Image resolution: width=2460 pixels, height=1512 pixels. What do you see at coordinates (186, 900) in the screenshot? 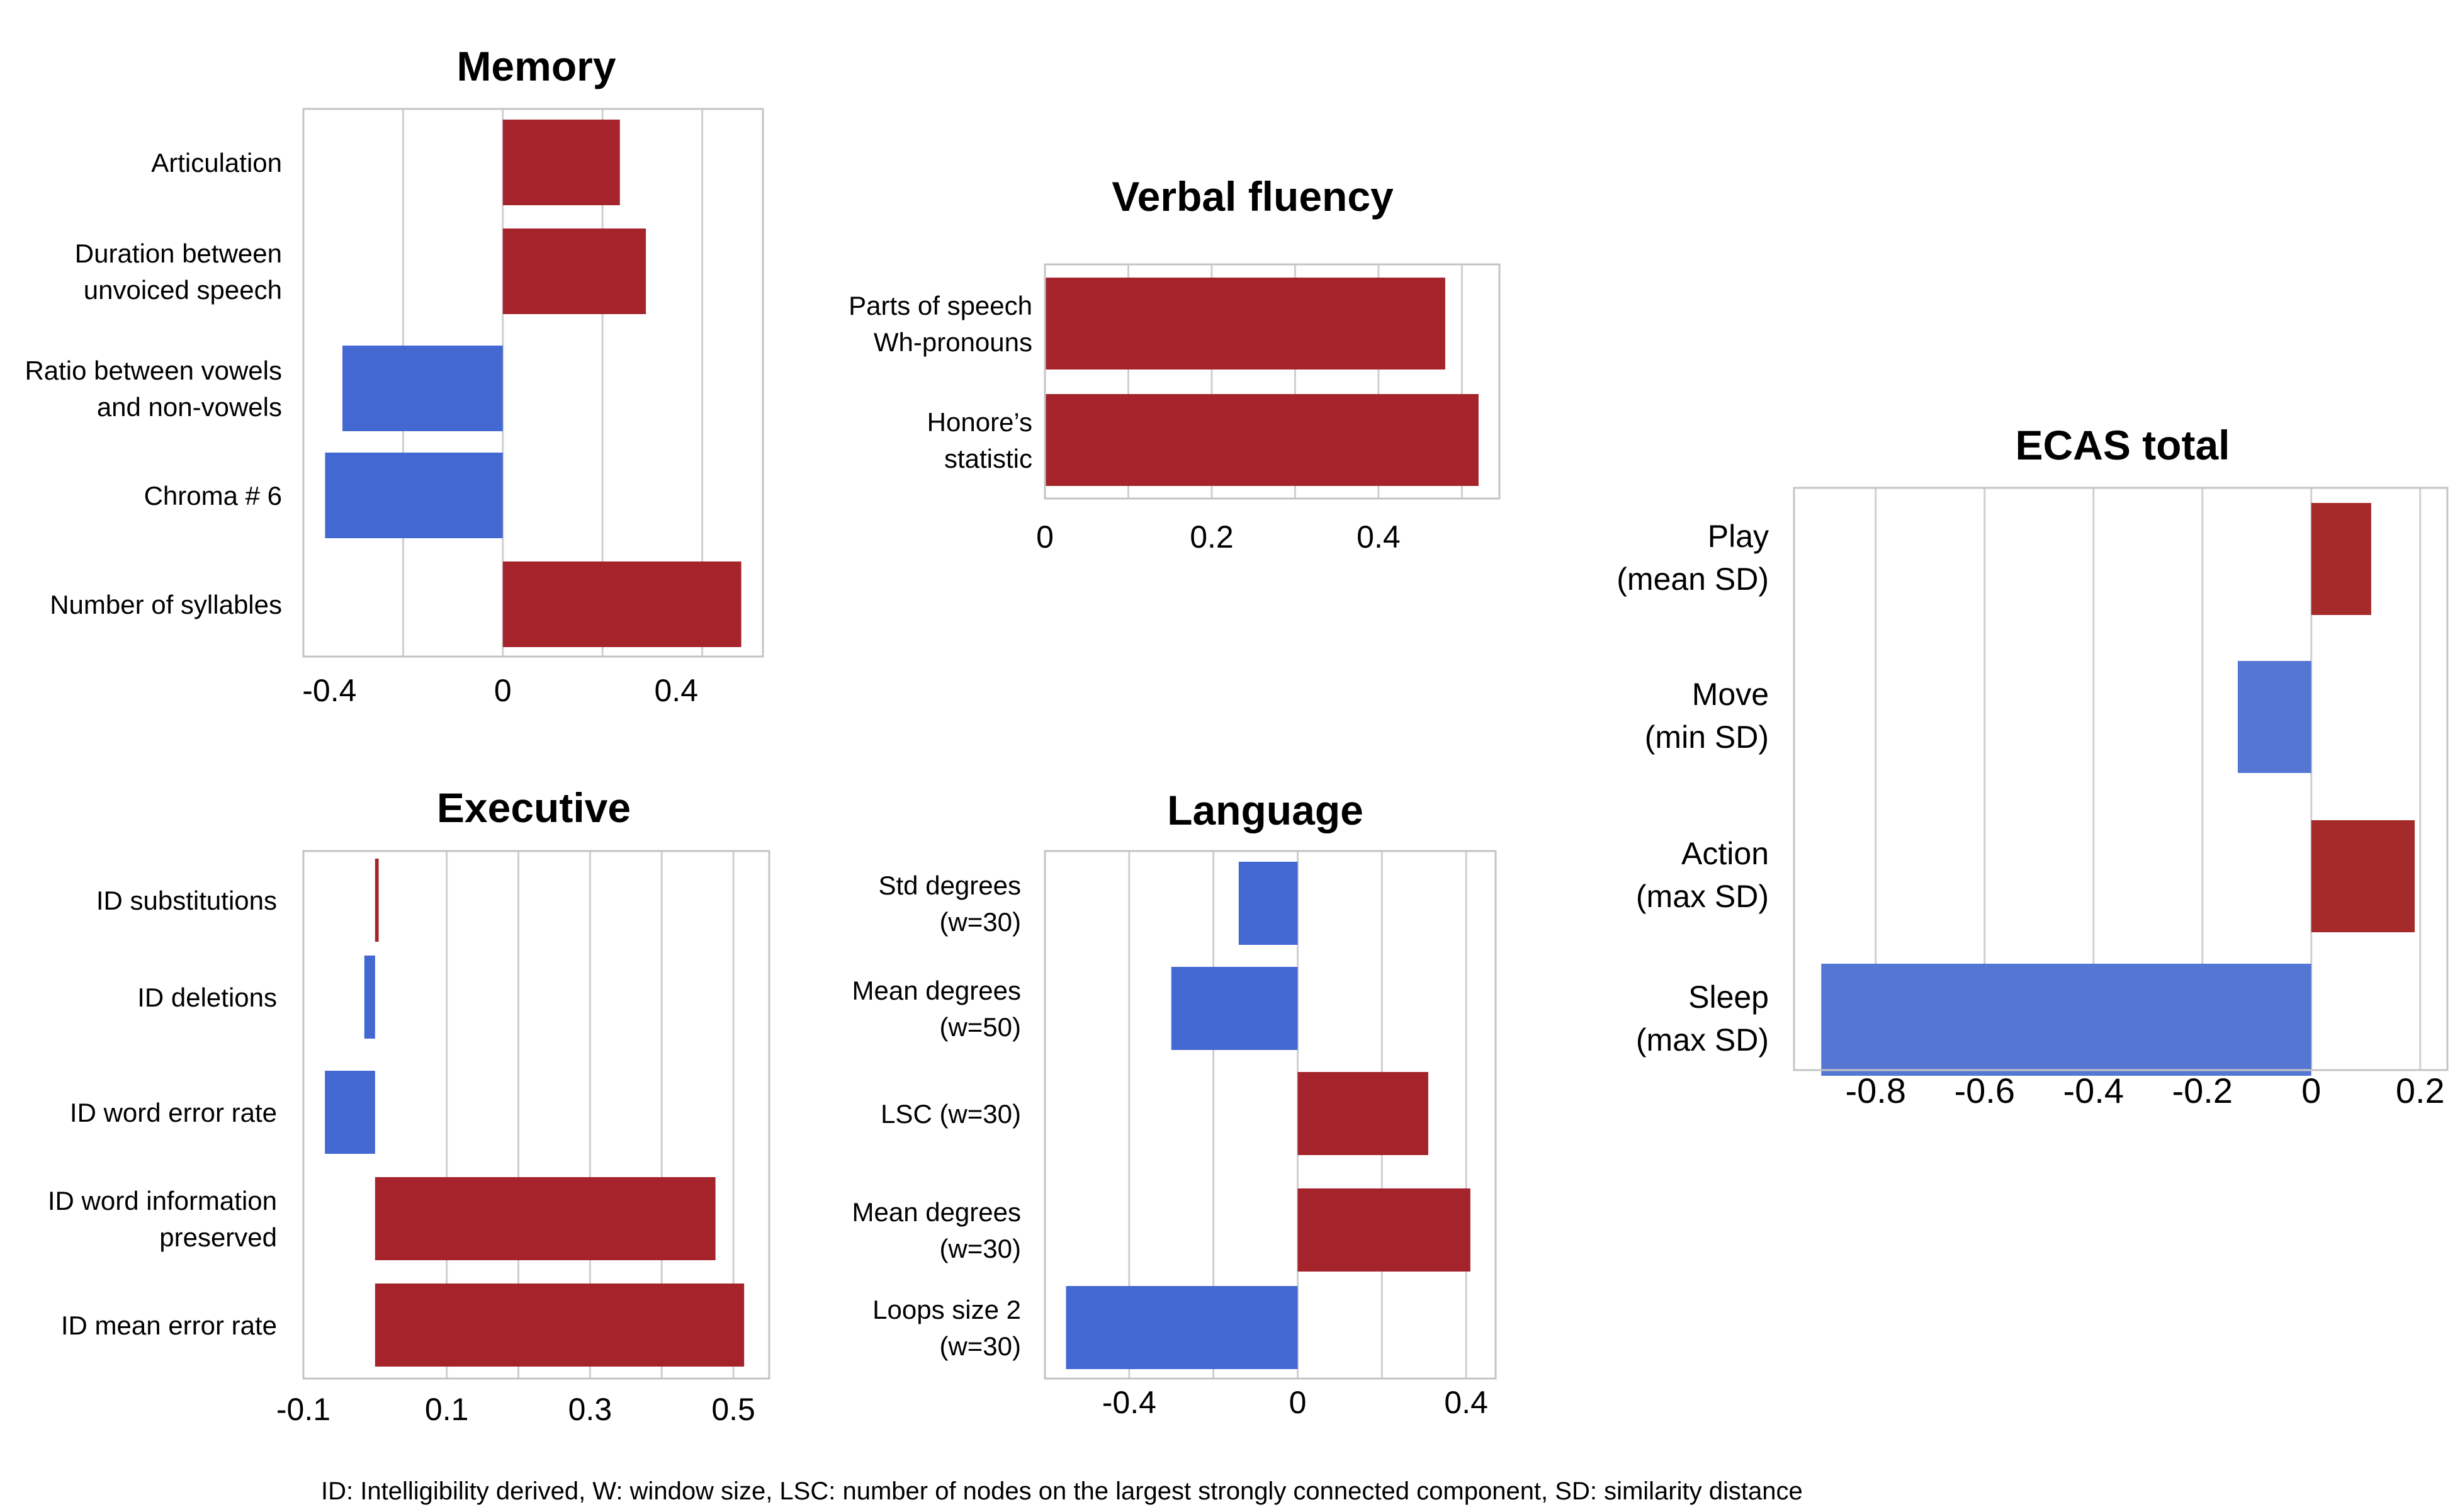
I see `category-label: ID substitutions` at bounding box center [186, 900].